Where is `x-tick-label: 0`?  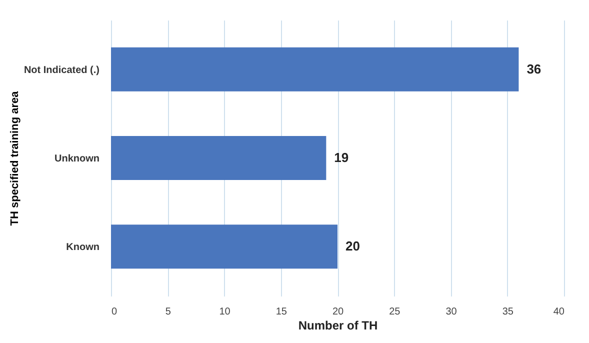
x-tick-label: 0 is located at coordinates (115, 312).